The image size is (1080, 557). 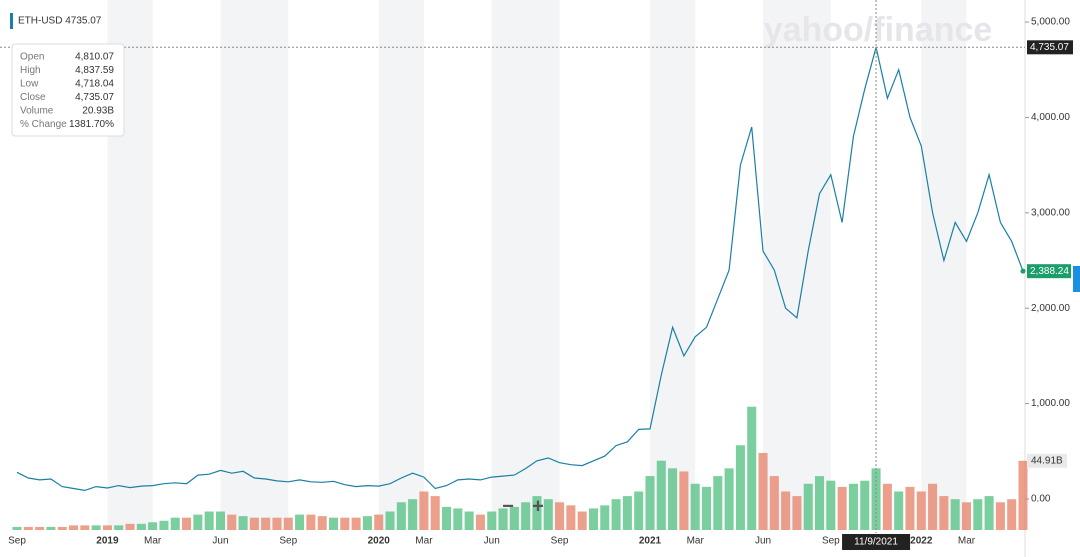 I want to click on tooltip-label: % Change, so click(x=43, y=124).